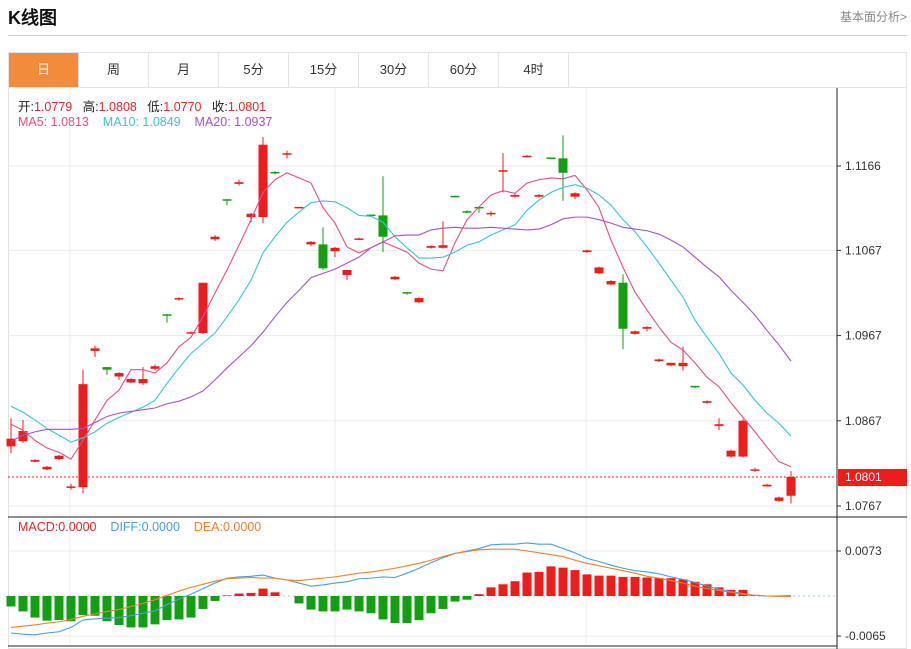 The image size is (911, 649). What do you see at coordinates (53, 122) in the screenshot?
I see `ma5-value: MA5: 1.0813` at bounding box center [53, 122].